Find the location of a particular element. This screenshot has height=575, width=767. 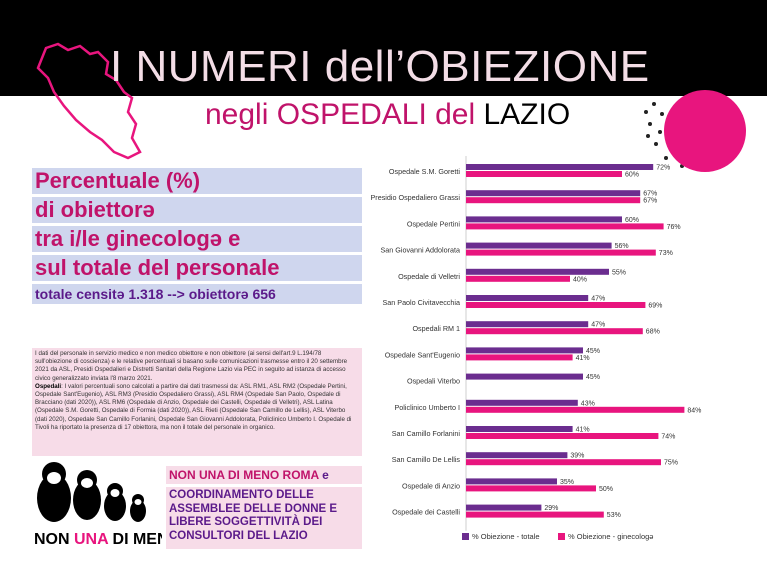

category-label: Ospedale Sant'Eugenio is located at coordinates (422, 354).